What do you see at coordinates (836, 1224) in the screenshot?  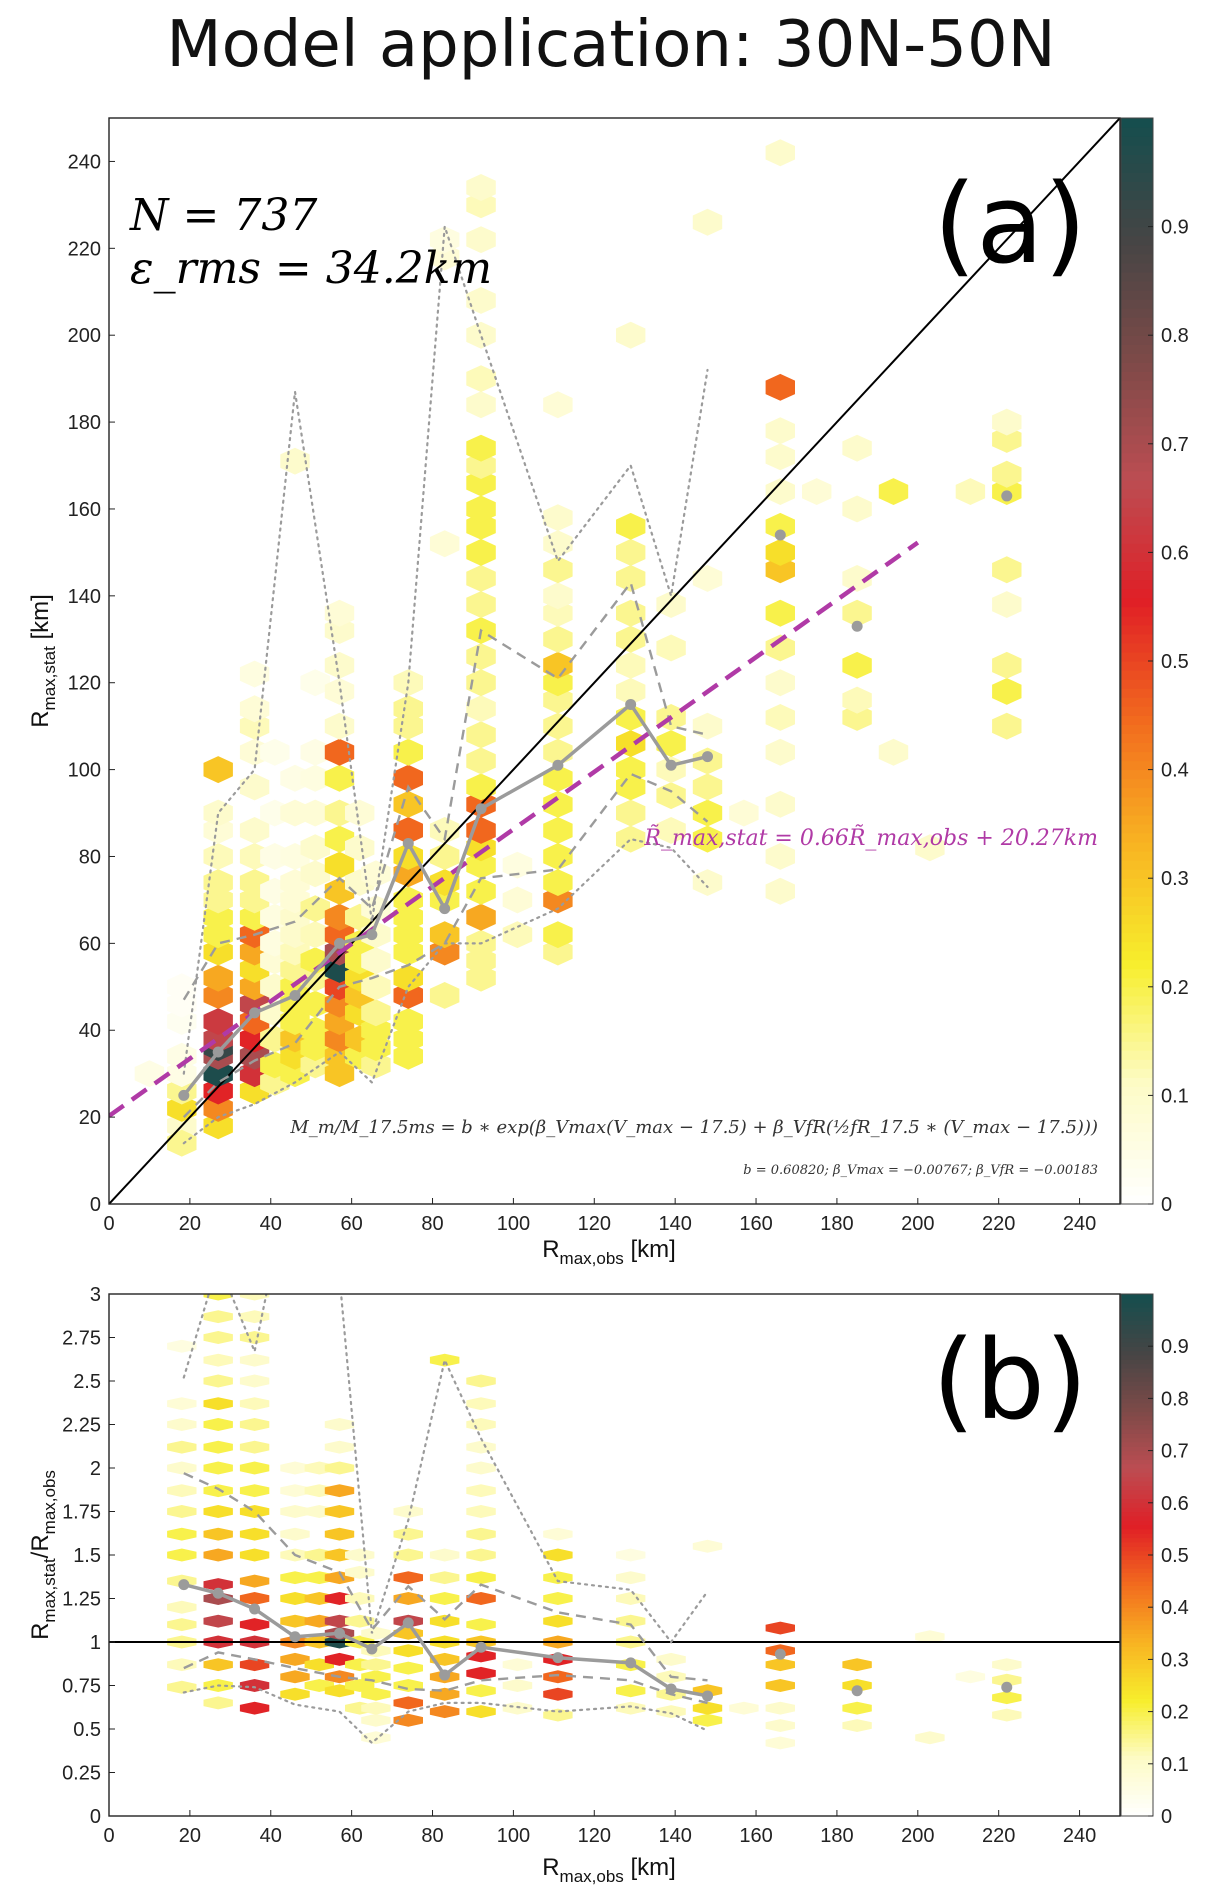 I see `x-tick-label: 180` at bounding box center [836, 1224].